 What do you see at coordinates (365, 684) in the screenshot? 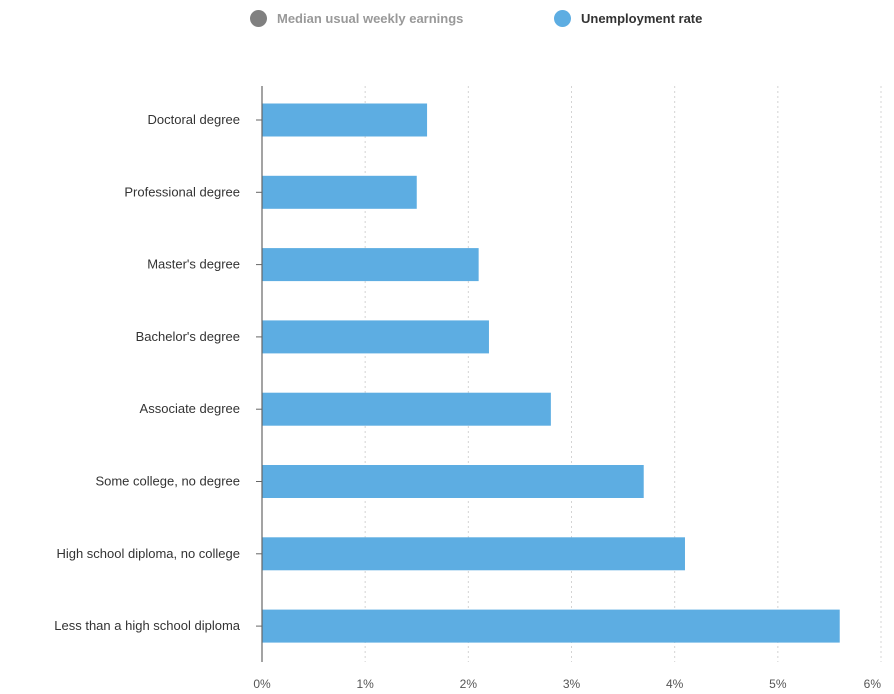
I see `x-tick-label: 1%` at bounding box center [365, 684].